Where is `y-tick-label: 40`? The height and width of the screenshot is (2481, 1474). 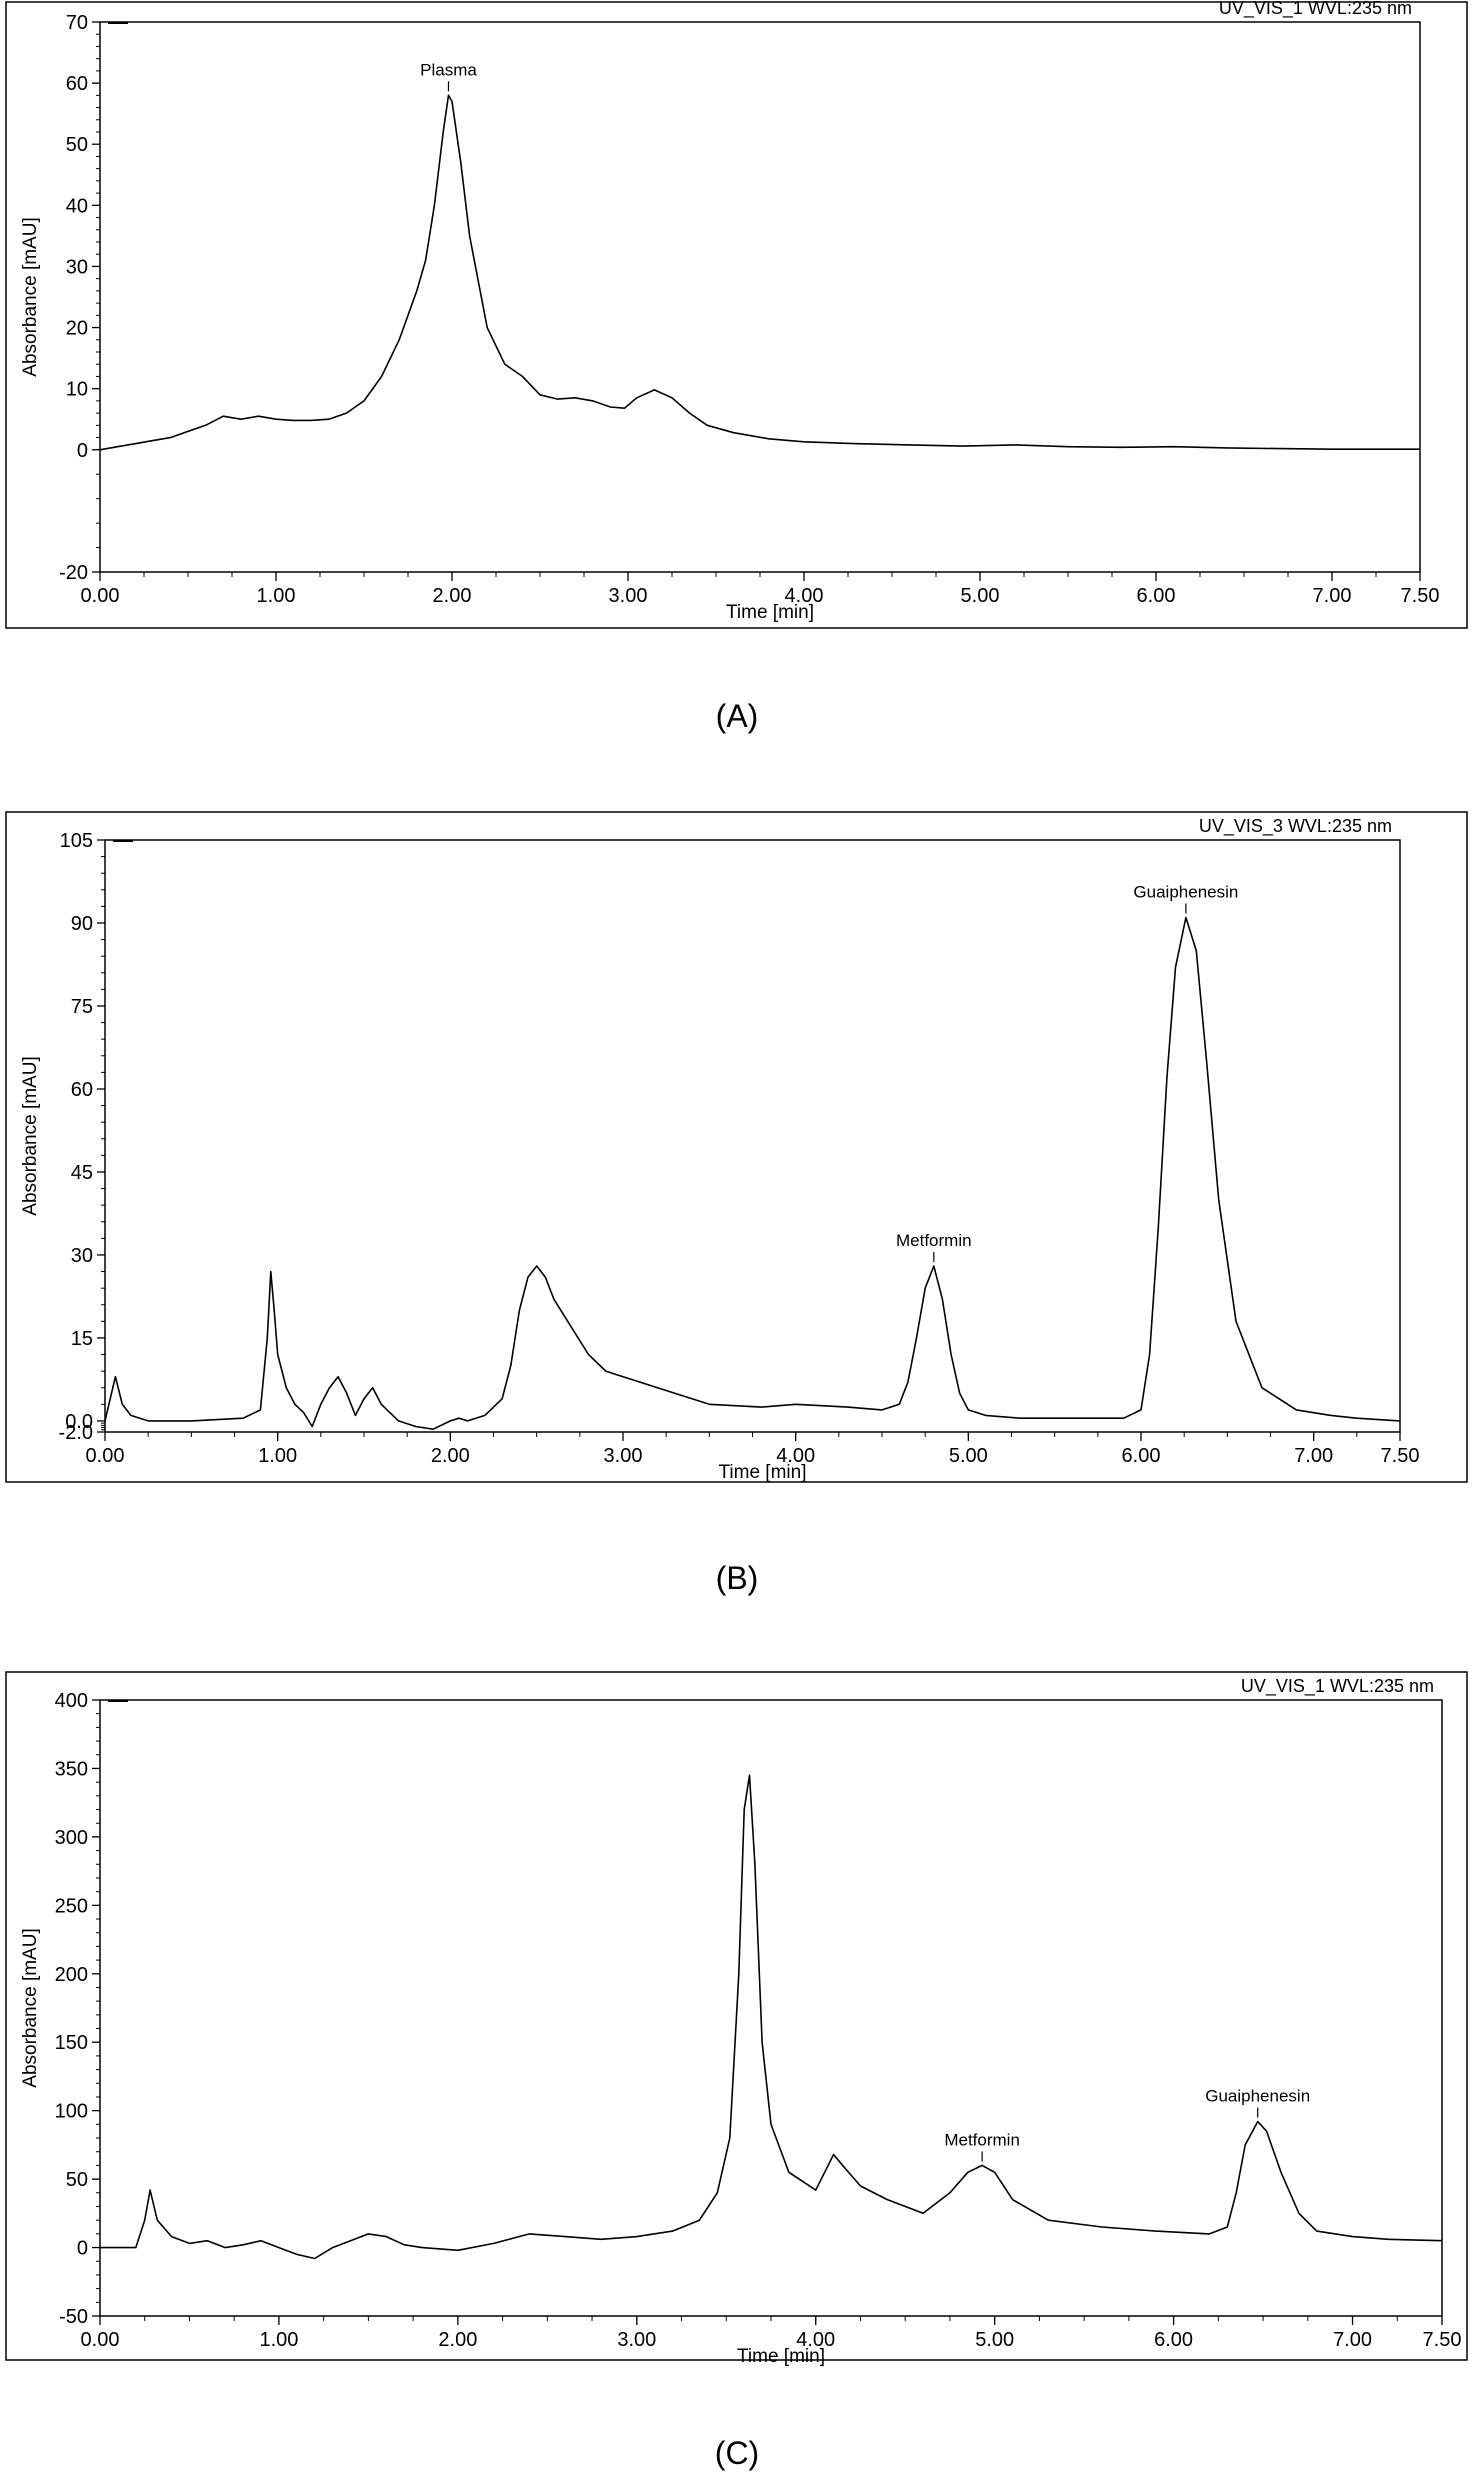
y-tick-label: 40 is located at coordinates (77, 206).